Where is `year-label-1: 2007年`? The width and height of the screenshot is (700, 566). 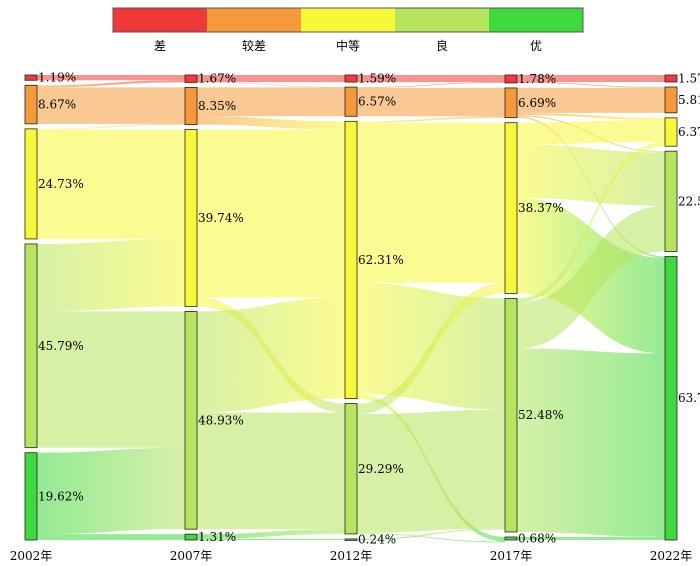
year-label-1: 2007年 is located at coordinates (191, 556).